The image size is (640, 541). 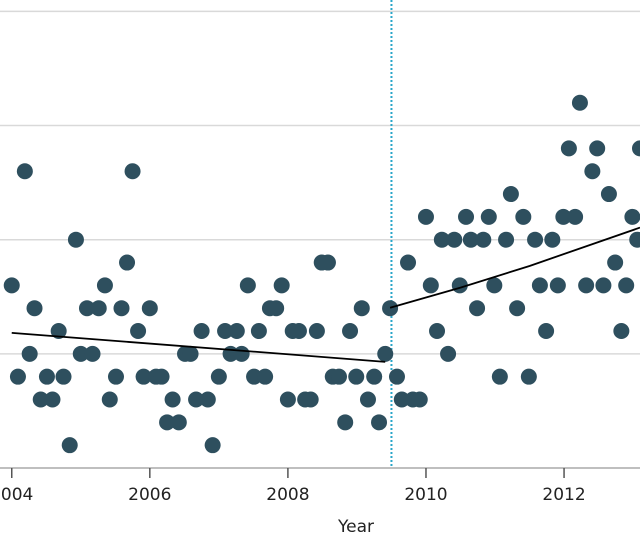 I want to click on x-tick-label: 2012, so click(x=563, y=495).